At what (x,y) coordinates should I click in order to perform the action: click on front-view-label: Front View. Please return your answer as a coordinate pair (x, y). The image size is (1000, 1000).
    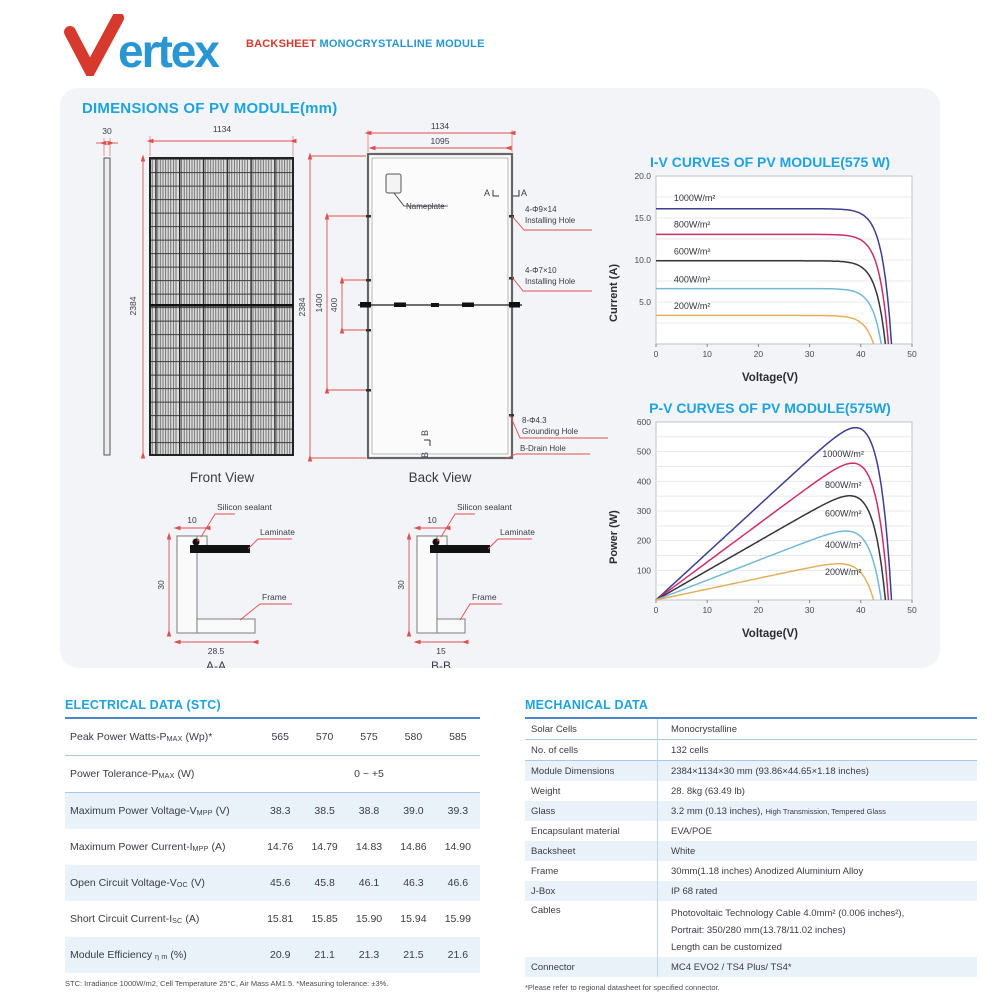
    Looking at the image, I should click on (222, 477).